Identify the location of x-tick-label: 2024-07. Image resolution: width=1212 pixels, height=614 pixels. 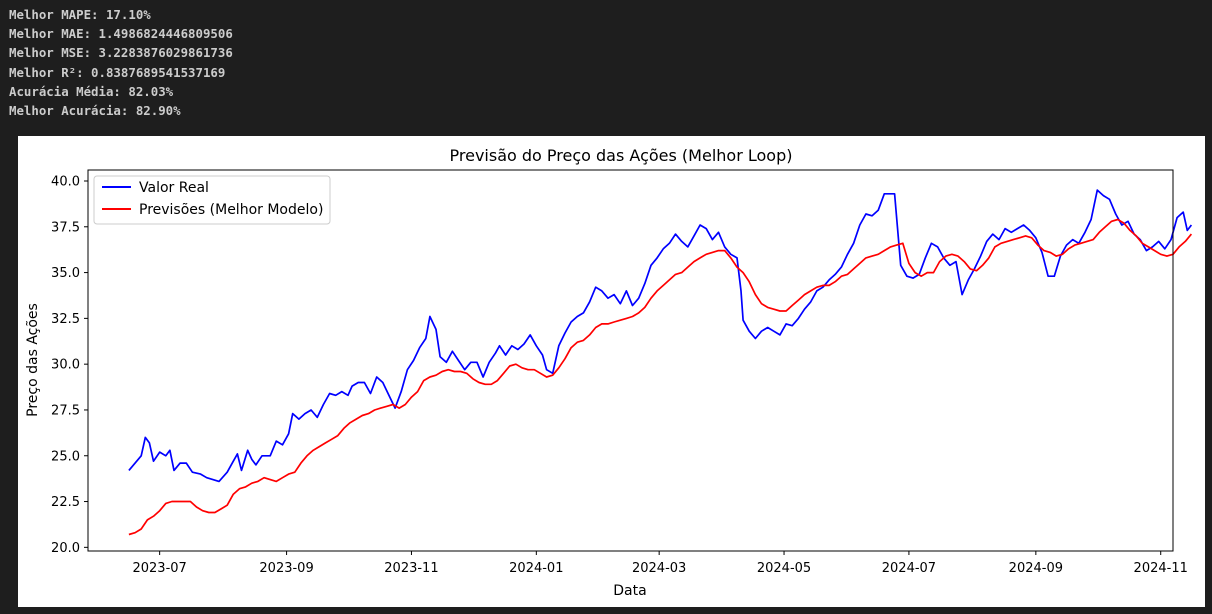
(909, 568).